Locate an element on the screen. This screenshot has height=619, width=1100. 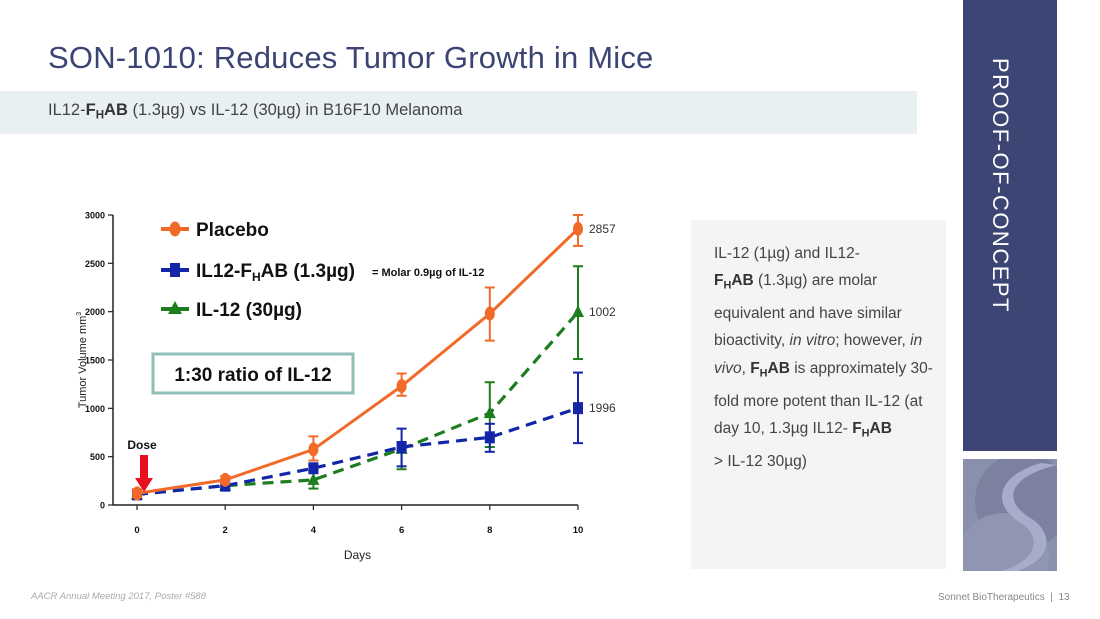
legend-note: = Molar 0.9µg of IL-12 is located at coordinates (428, 273).